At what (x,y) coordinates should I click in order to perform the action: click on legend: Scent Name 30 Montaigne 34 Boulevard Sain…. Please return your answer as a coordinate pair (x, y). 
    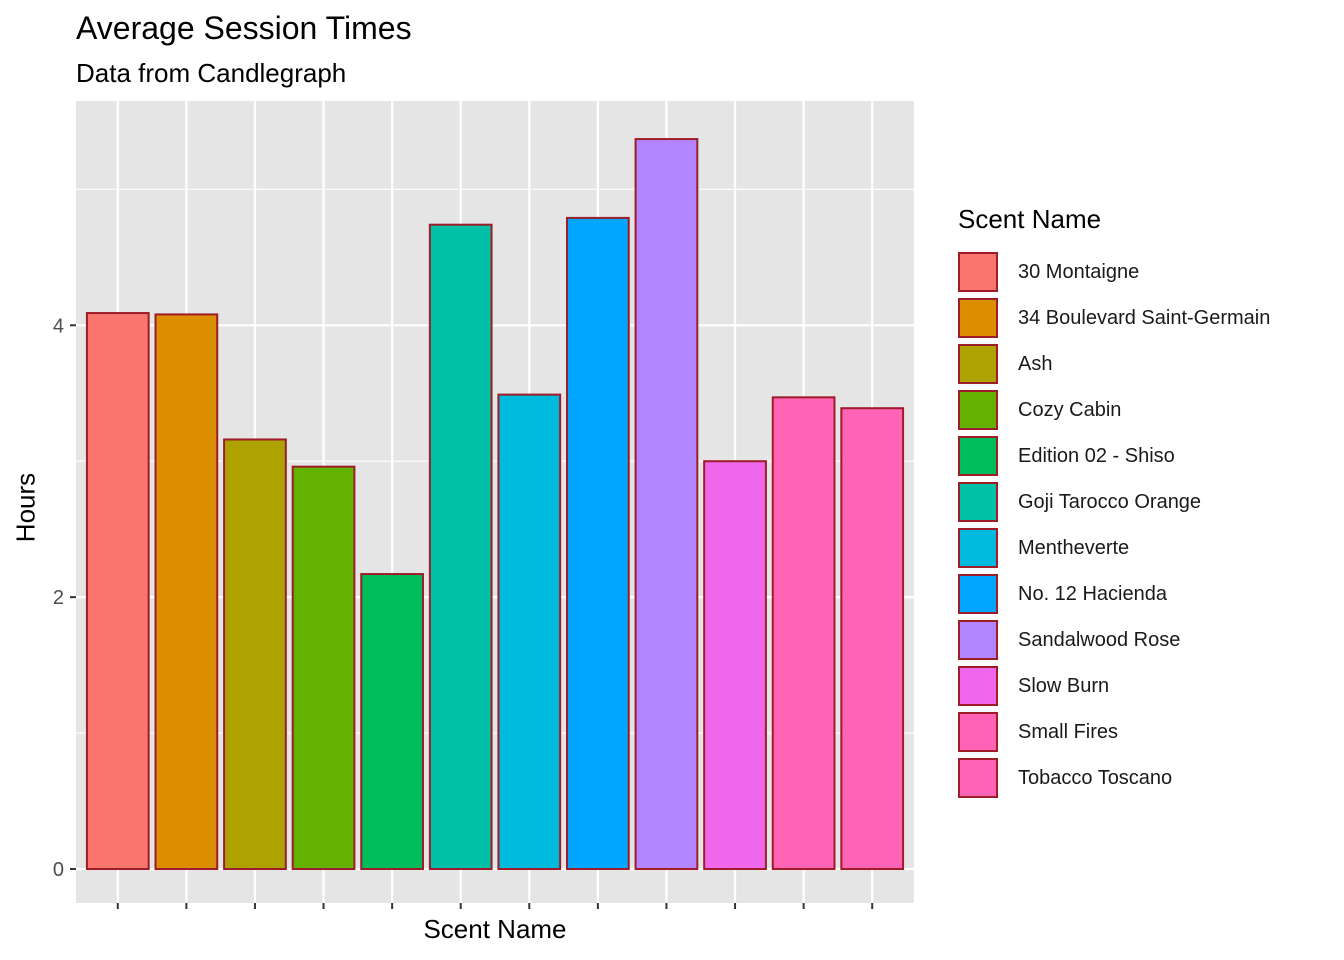
    Looking at the image, I should click on (1114, 502).